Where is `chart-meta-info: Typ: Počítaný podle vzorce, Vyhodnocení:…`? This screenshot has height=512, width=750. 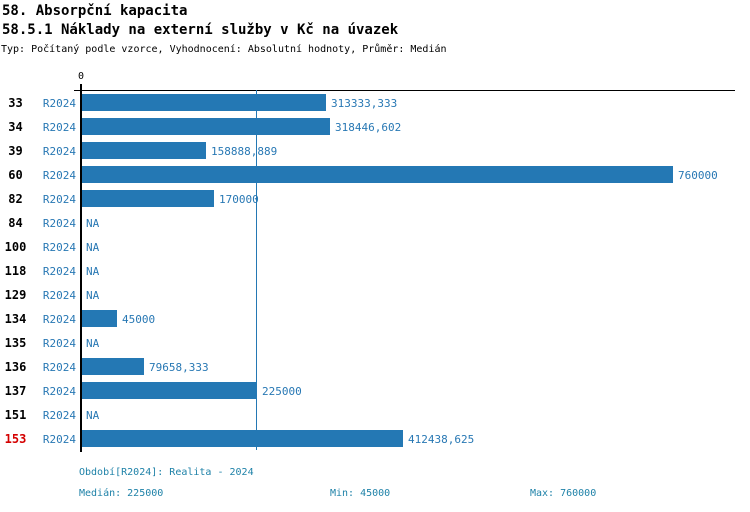
chart-meta-info: Typ: Počítaný podle vzorce, Vyhodnocení:… is located at coordinates (224, 49).